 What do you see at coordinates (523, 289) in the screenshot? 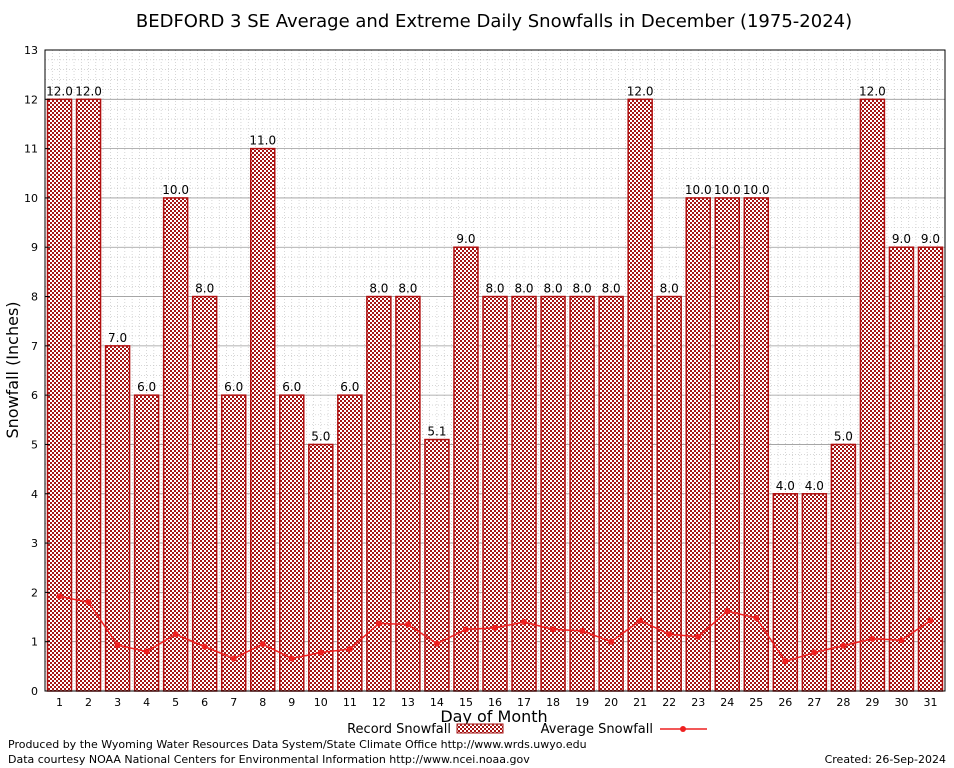
I see `bar-label-day-17: 8.0` at bounding box center [523, 289].